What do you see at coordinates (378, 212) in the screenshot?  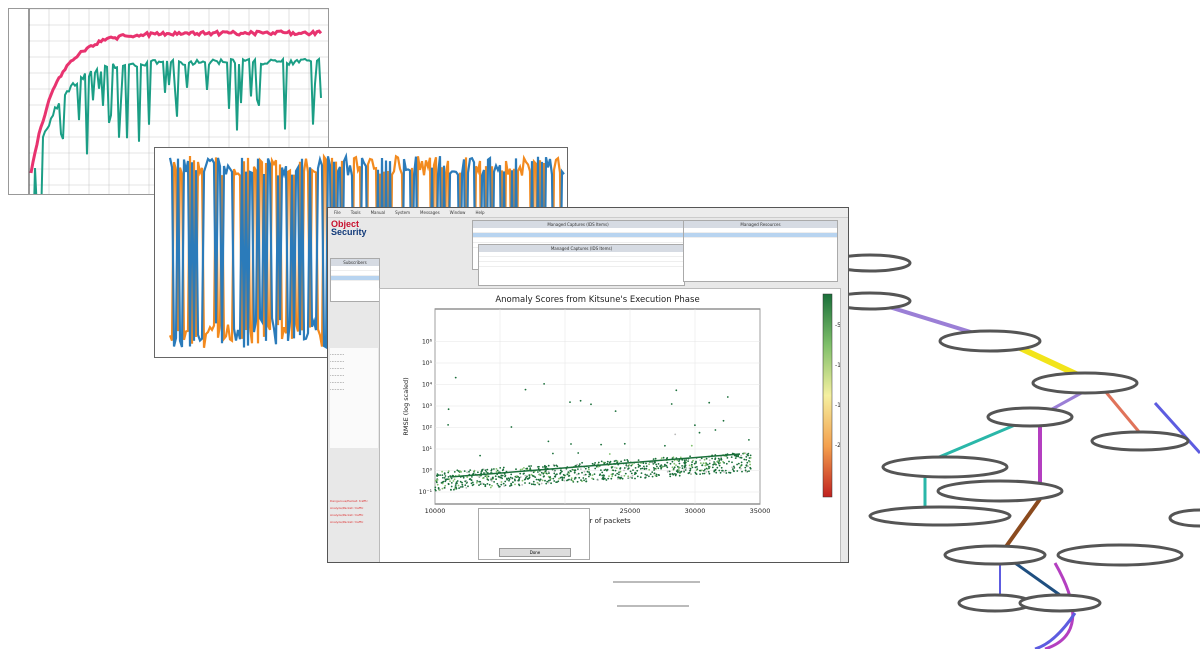 I see `menu-item: Manual` at bounding box center [378, 212].